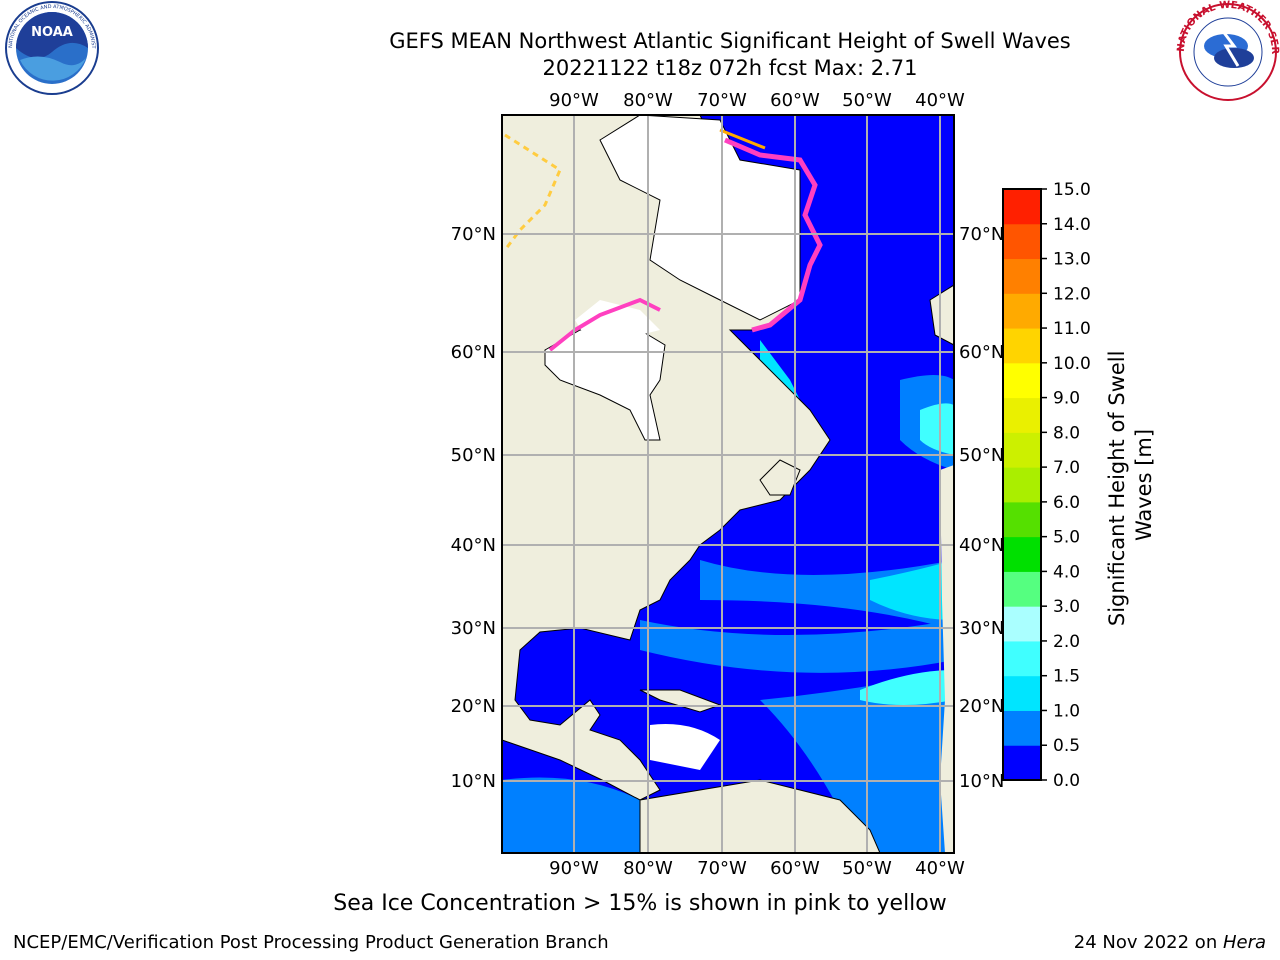 This screenshot has width=1280, height=960. What do you see at coordinates (1066, 746) in the screenshot?
I see `colorbar-tick-label: 0.5` at bounding box center [1066, 746].